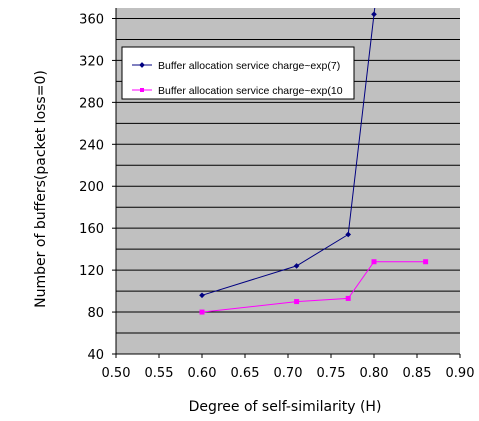 This screenshot has width=479, height=421. I want to click on x-axis-ticks: 0.50 0.55 0.60 0.65 0.70 0.75 0.80 0.85 0.90, so click(288, 367).